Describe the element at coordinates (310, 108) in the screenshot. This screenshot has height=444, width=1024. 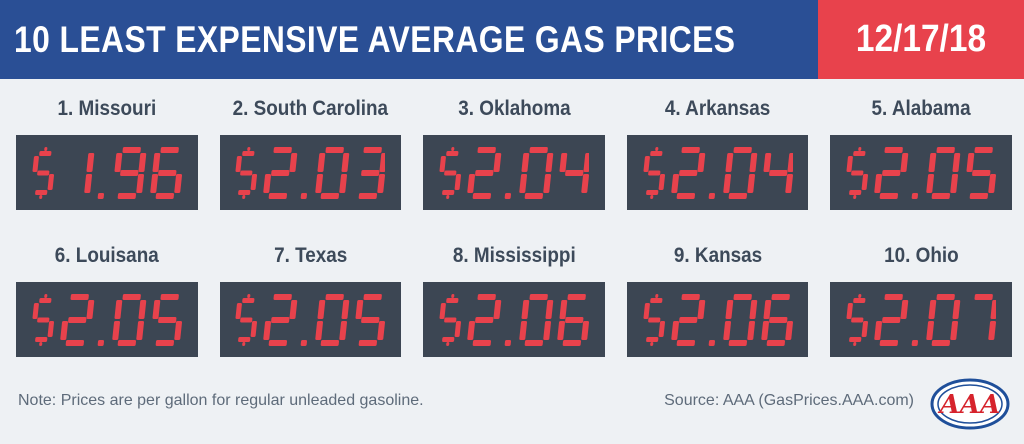
I see `state-label: 2. South Carolina` at that location.